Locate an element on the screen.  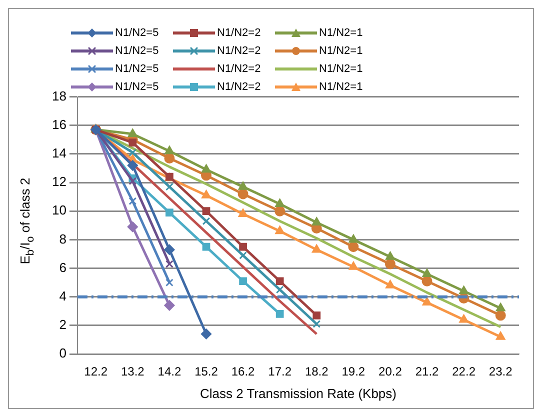
y-tick-label: 12 is located at coordinates (59, 182).